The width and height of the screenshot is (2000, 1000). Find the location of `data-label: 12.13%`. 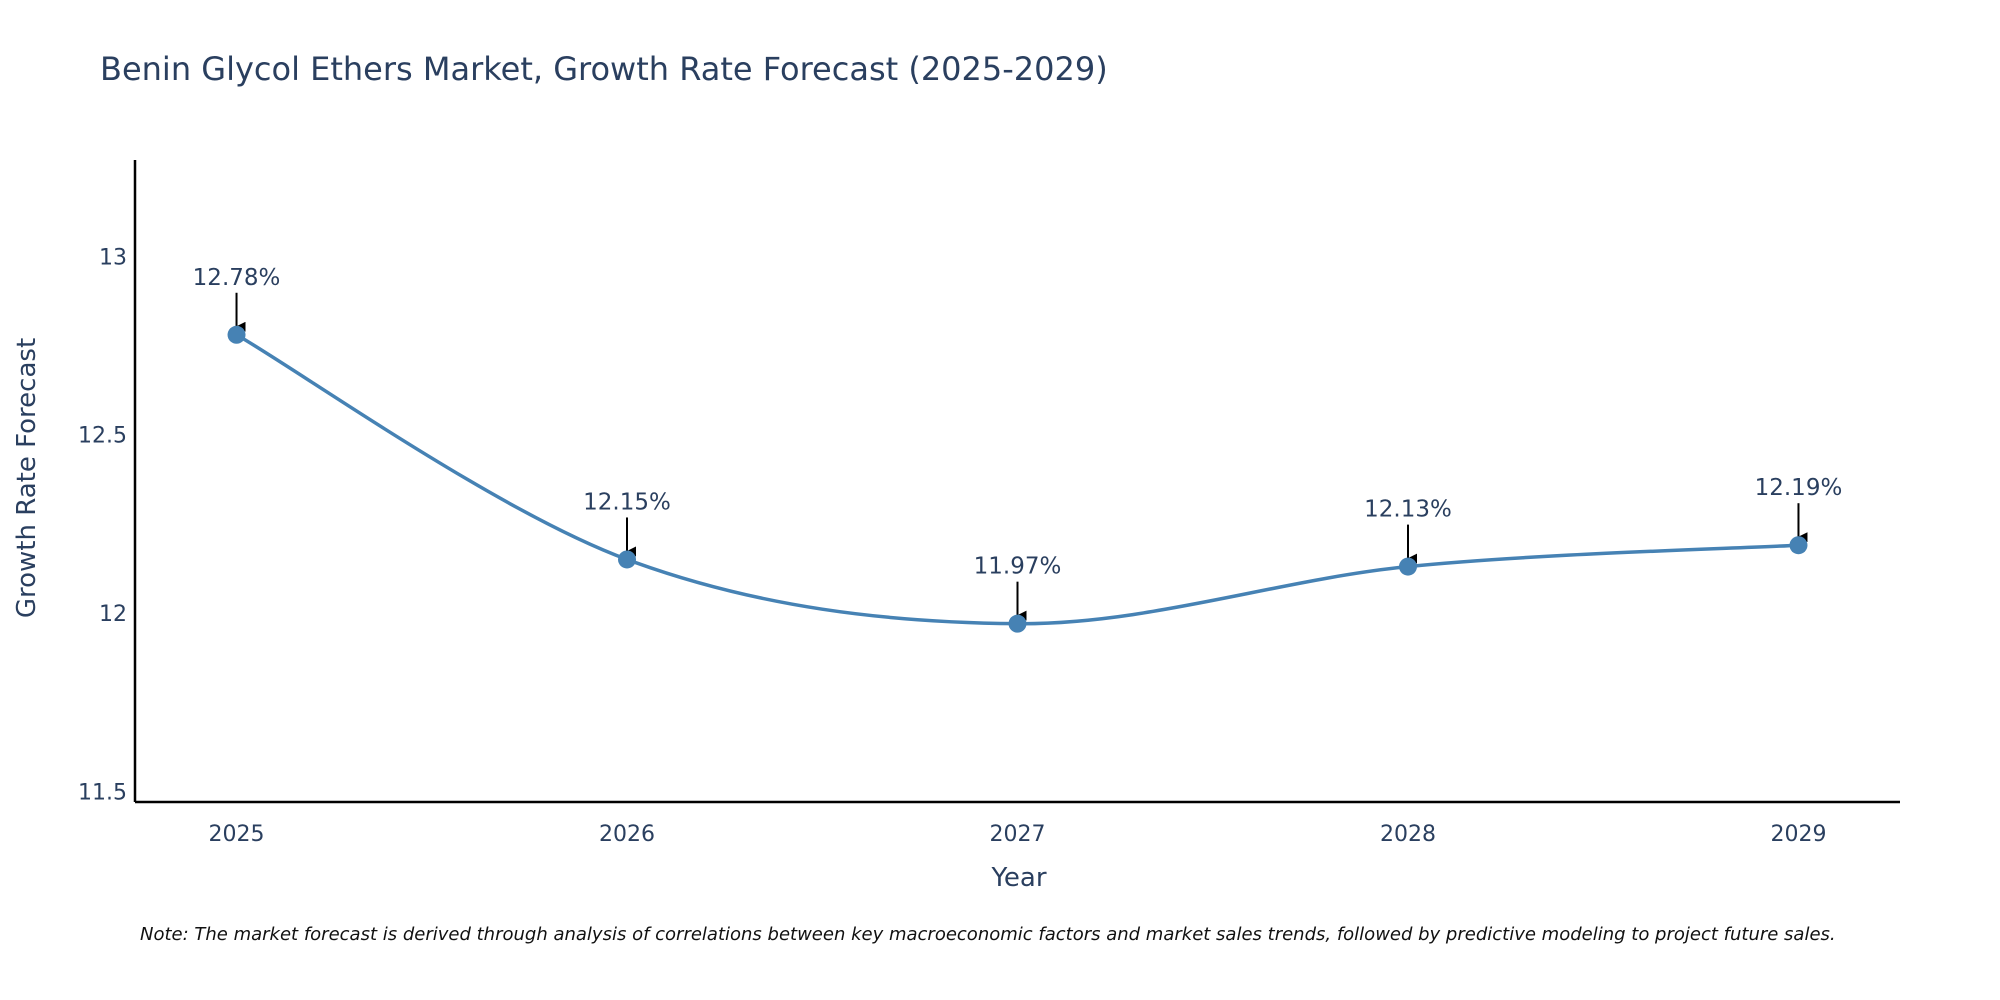

data-label: 12.13% is located at coordinates (1408, 510).